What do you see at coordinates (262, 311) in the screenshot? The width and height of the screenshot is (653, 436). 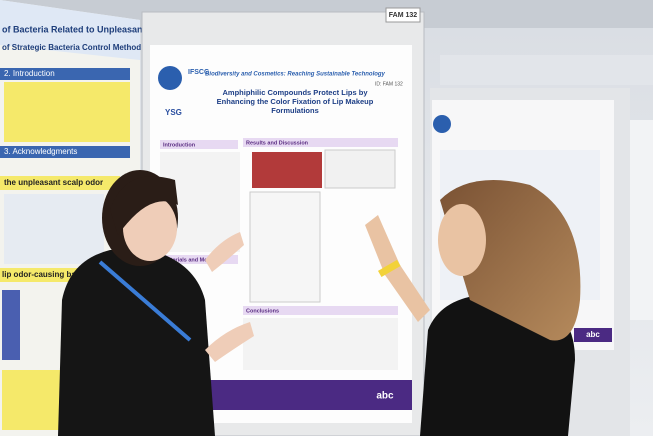 I see `section-heading: Conclusions` at bounding box center [262, 311].